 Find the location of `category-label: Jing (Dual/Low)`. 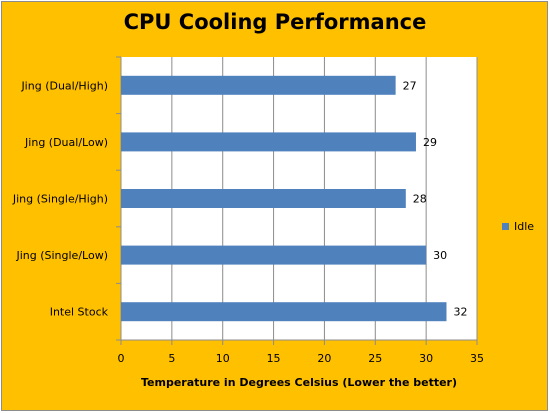

category-label: Jing (Dual/Low) is located at coordinates (66, 142).